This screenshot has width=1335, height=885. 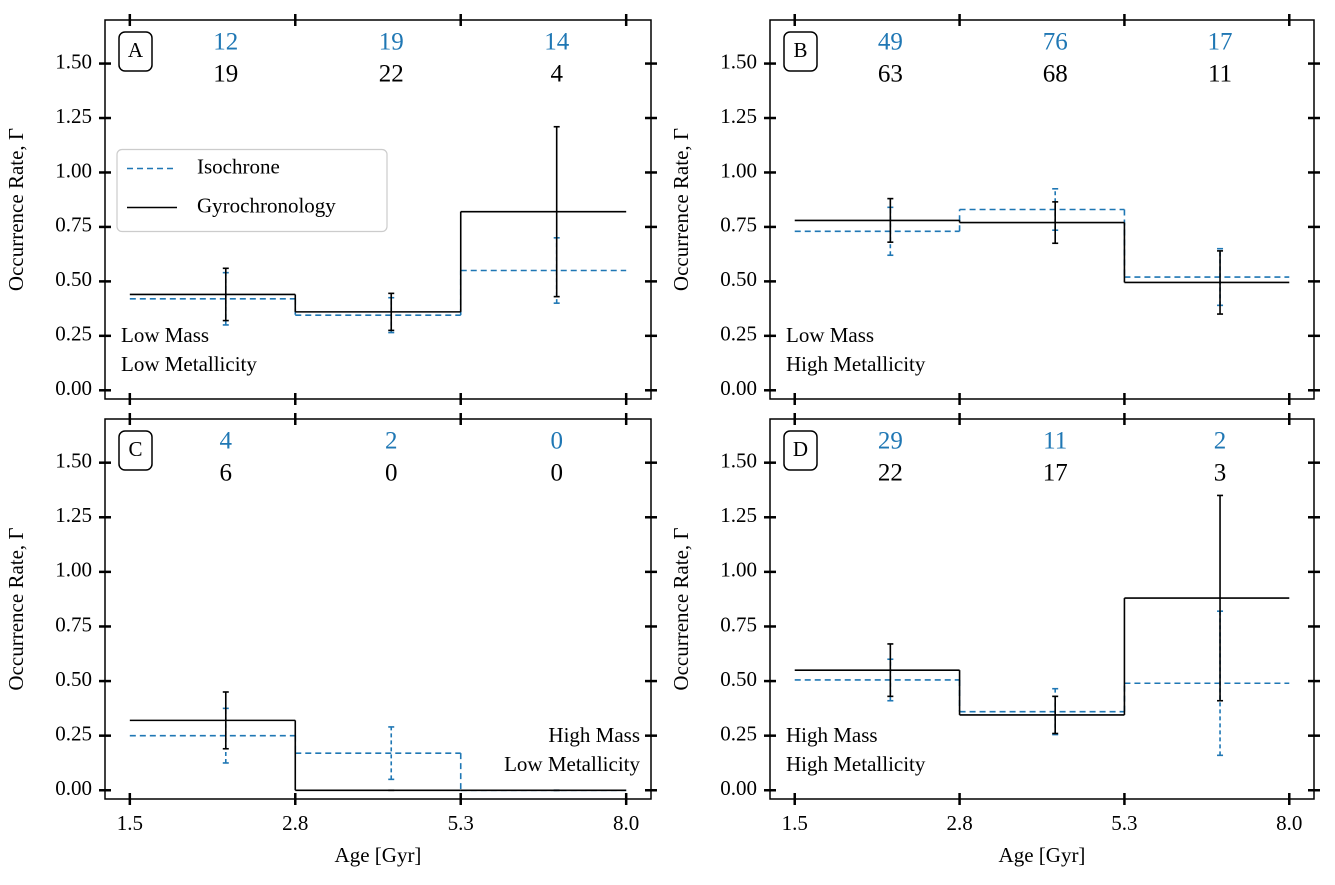 I want to click on count-label: 29, so click(x=890, y=441).